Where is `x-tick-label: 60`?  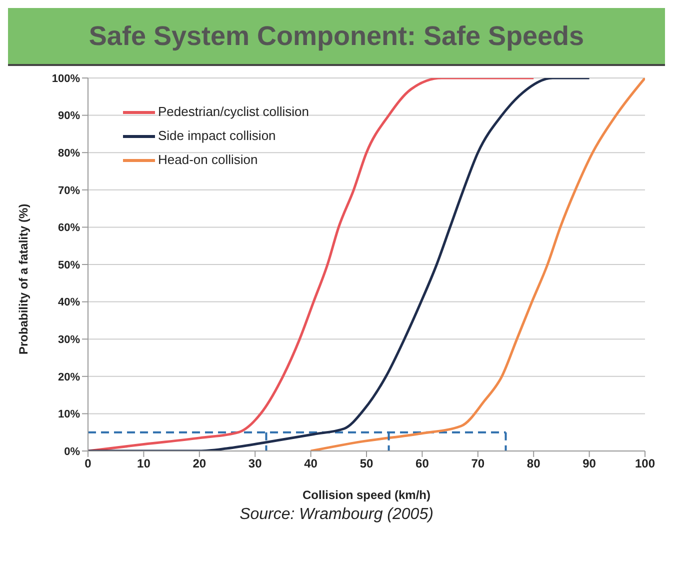 x-tick-label: 60 is located at coordinates (423, 463).